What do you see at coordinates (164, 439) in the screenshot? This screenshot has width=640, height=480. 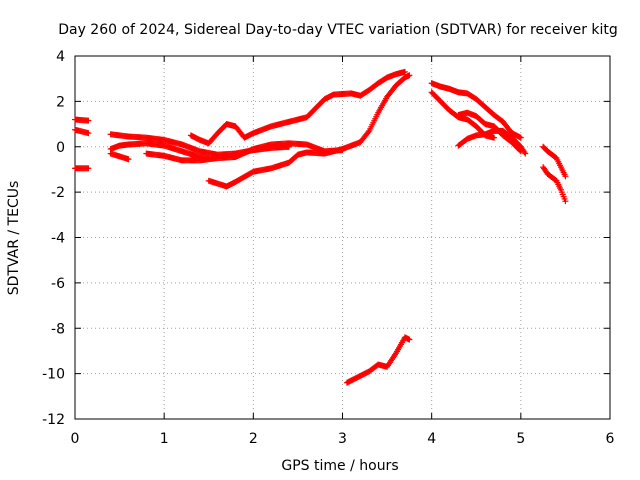 I see `x-tick-label: 1` at bounding box center [164, 439].